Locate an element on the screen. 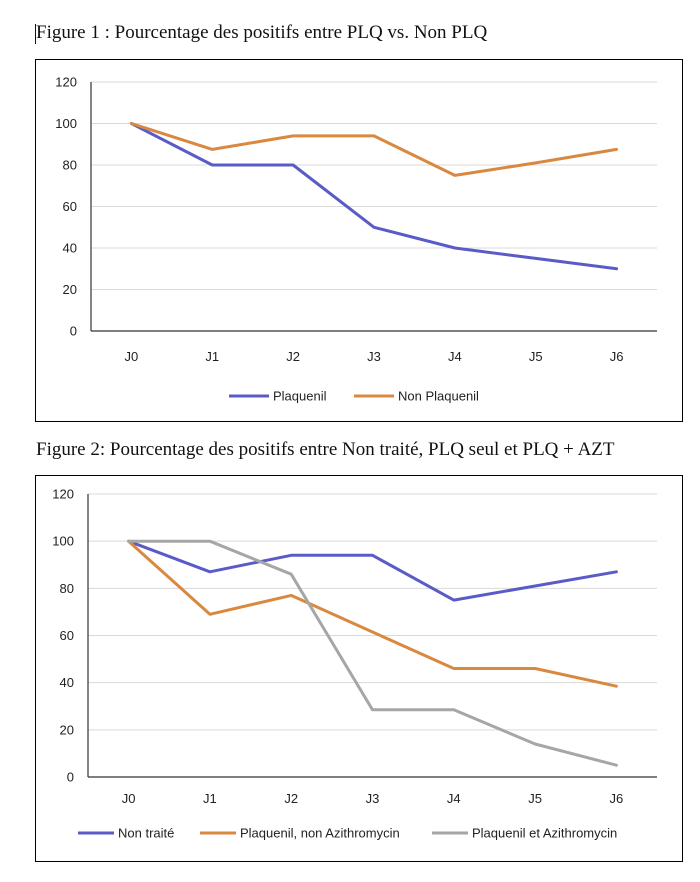 This screenshot has height=882, width=700. chart2-y-tick-label: 20 is located at coordinates (67, 729).